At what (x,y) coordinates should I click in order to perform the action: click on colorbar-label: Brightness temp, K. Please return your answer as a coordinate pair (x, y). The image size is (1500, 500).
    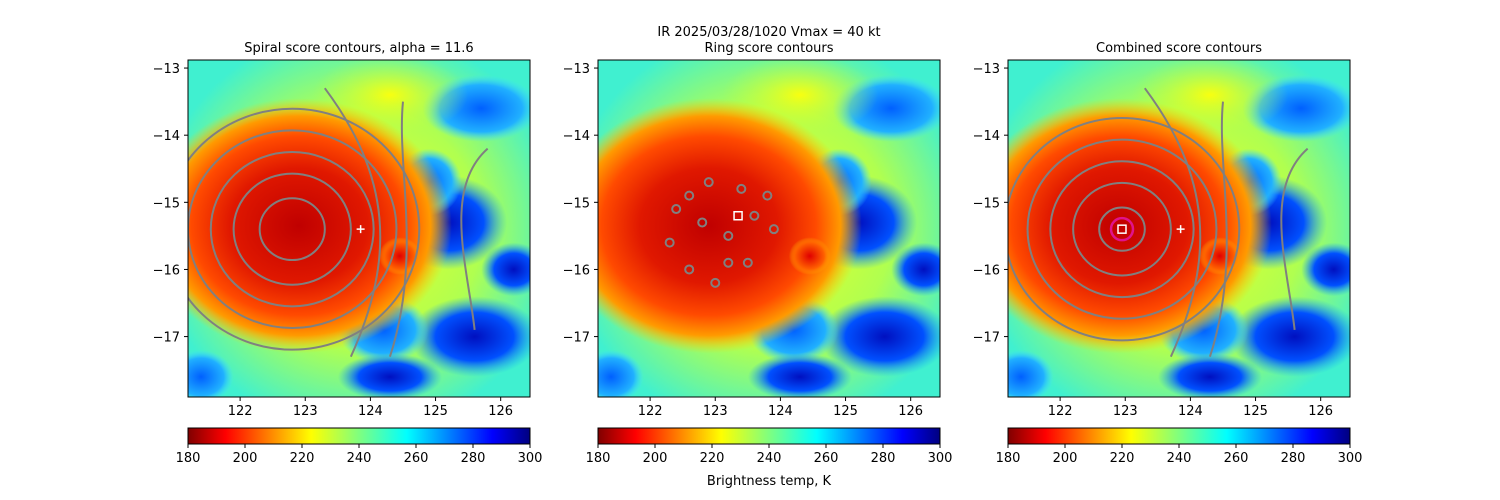
    Looking at the image, I should click on (769, 481).